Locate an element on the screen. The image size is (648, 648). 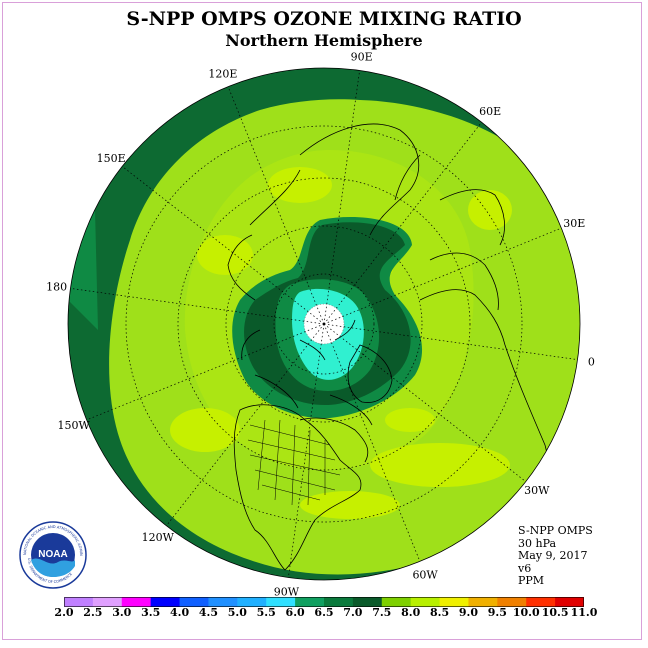
colorbar-label-7: 5.5 is located at coordinates (266, 612).